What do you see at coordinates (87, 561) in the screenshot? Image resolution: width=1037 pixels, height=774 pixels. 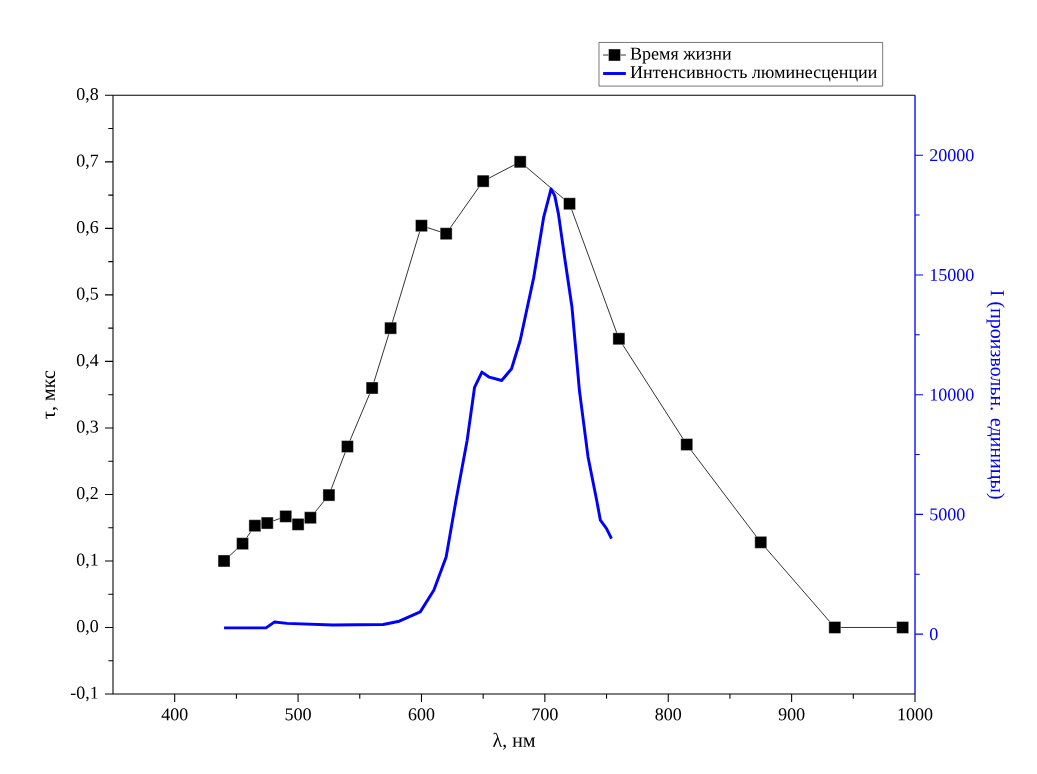 I see `y-tick-label: 0,1` at bounding box center [87, 561].